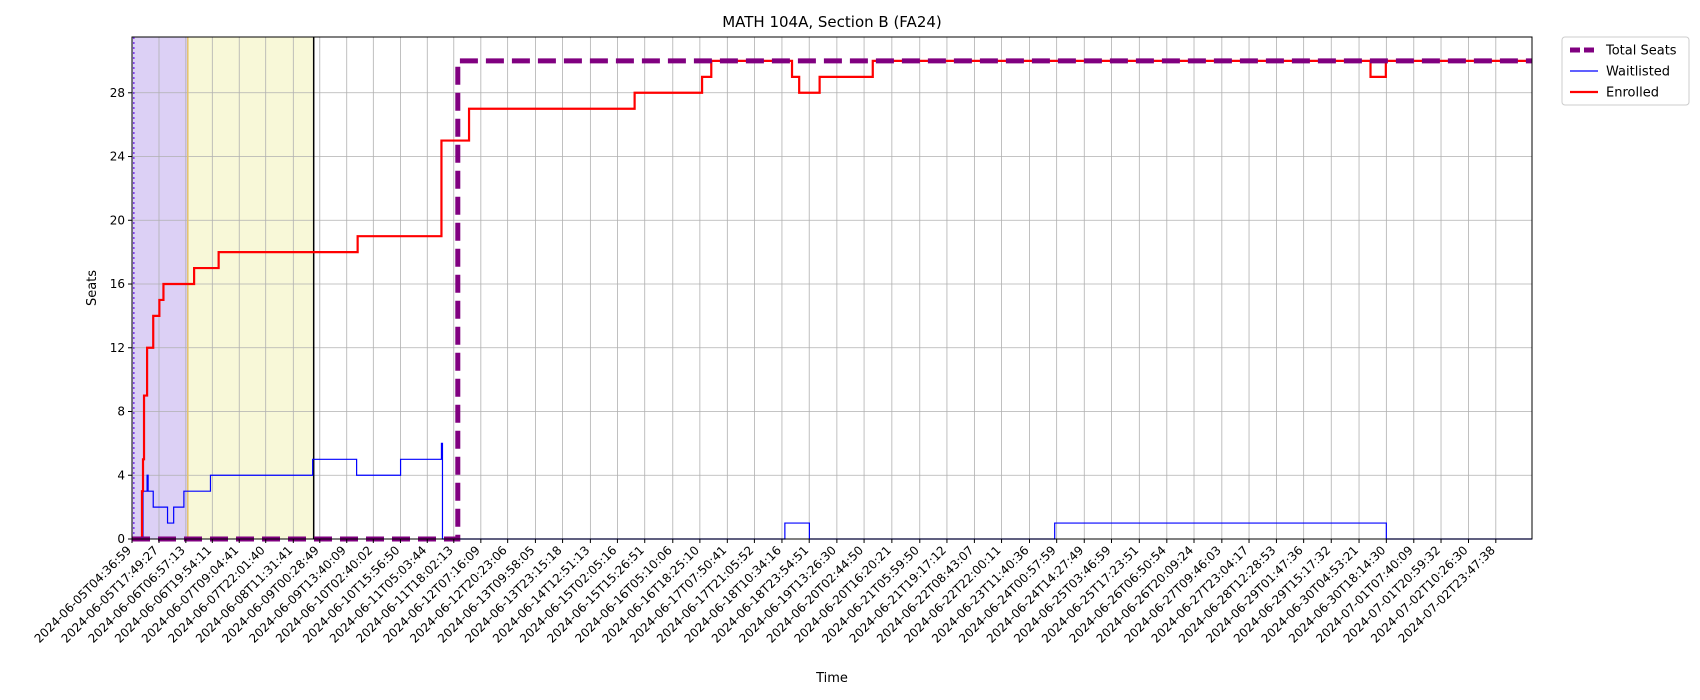 This screenshot has height=700, width=1700. Describe the element at coordinates (832, 491) in the screenshot. I see `series-line-waitlisted` at that location.